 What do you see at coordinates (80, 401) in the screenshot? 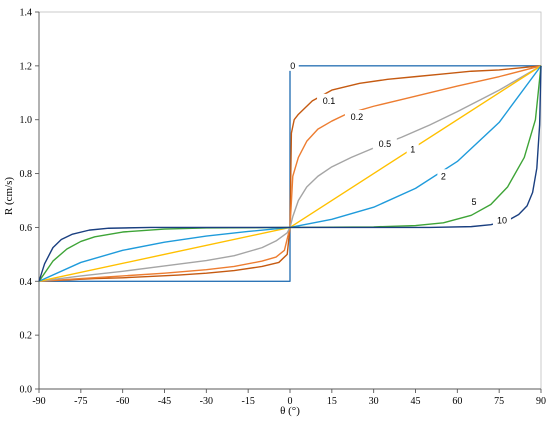
I see `x-tick-label: -75` at bounding box center [80, 401].